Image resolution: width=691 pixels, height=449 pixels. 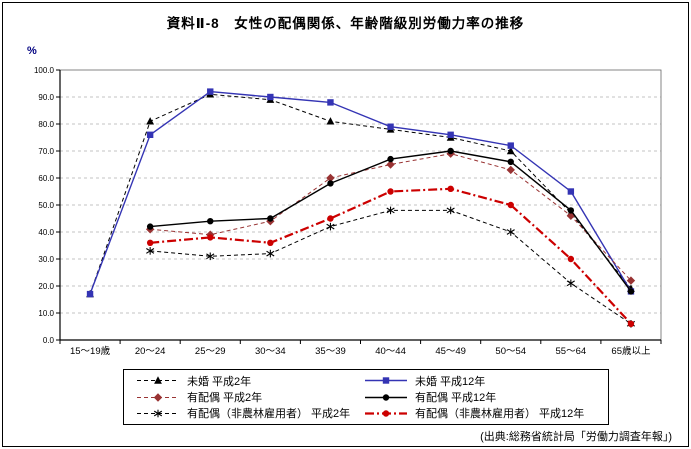 I want to click on y-tick-label: 50.0, so click(x=46, y=205).